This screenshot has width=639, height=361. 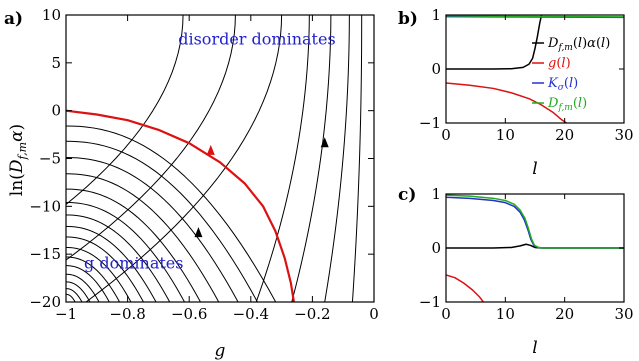 I want to click on legend-entry: Df,m(l), so click(x=567, y=104).